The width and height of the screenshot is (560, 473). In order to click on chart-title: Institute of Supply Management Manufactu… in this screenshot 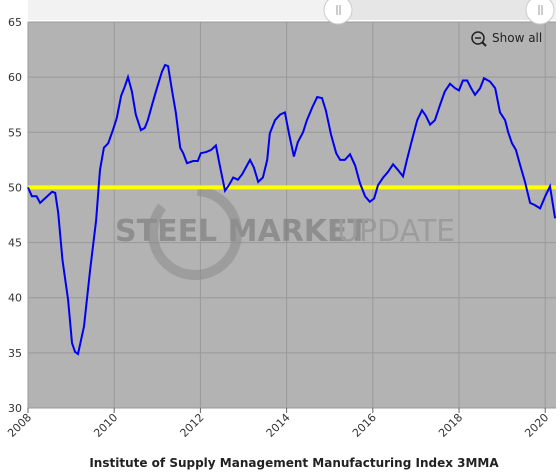, I will do `click(294, 463)`.